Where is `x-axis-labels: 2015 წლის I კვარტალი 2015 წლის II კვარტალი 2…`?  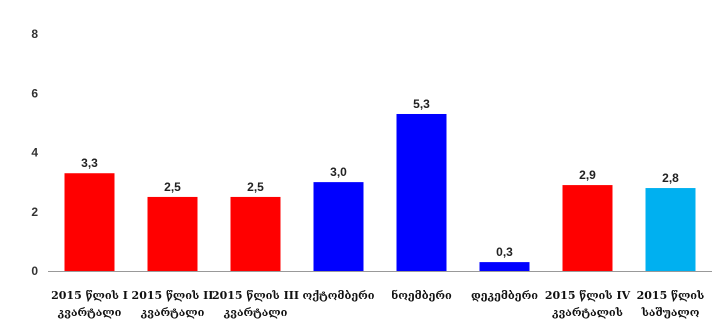 x-axis-labels: 2015 წლის I კვარტალი 2015 წლის II კვარტალი 2… is located at coordinates (377, 304).